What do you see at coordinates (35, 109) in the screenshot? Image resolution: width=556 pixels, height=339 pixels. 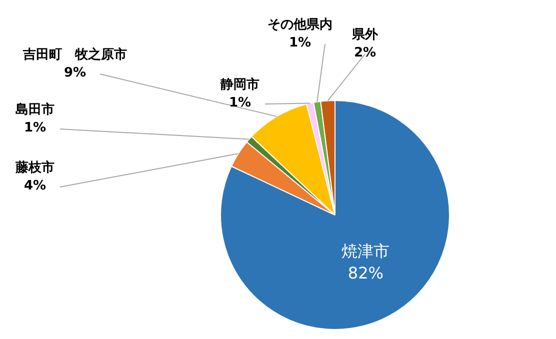 I see `slice-label: 島田市` at bounding box center [35, 109].